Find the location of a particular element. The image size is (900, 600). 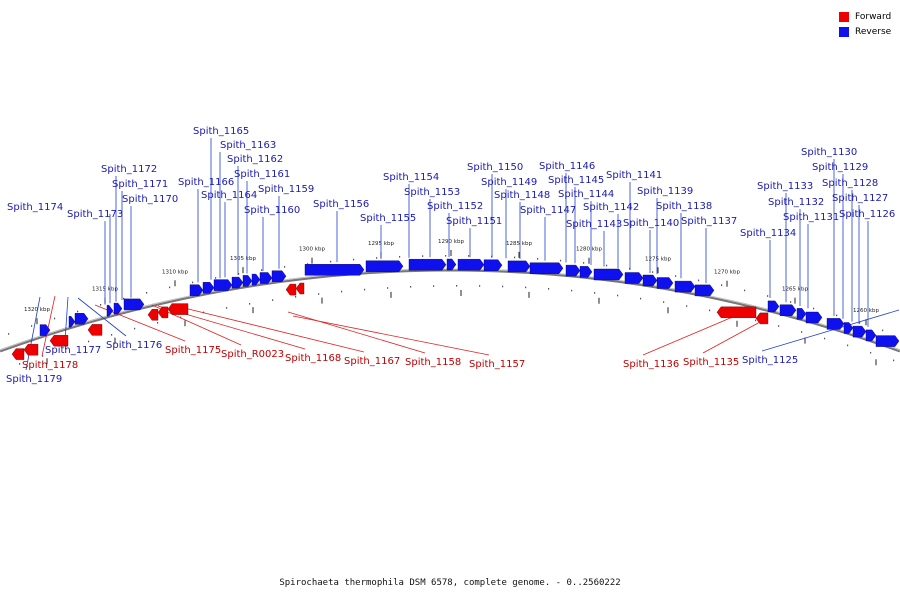

gene-label: Spith_1159 is located at coordinates (286, 189).